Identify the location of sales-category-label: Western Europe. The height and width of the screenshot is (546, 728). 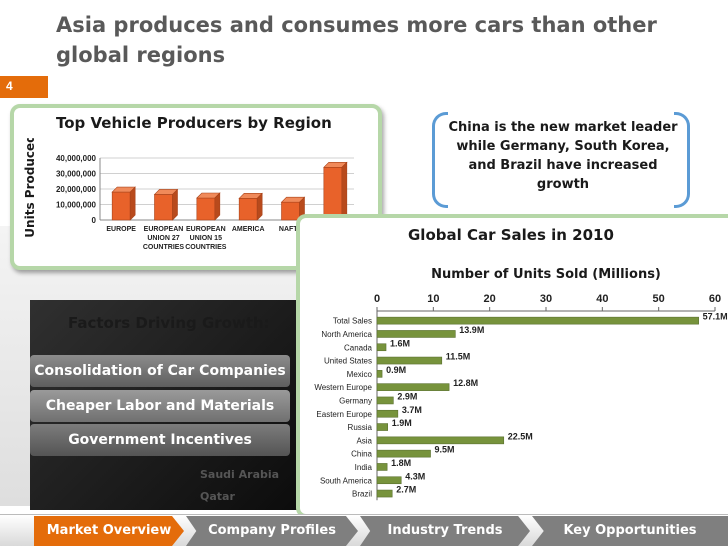
(343, 387).